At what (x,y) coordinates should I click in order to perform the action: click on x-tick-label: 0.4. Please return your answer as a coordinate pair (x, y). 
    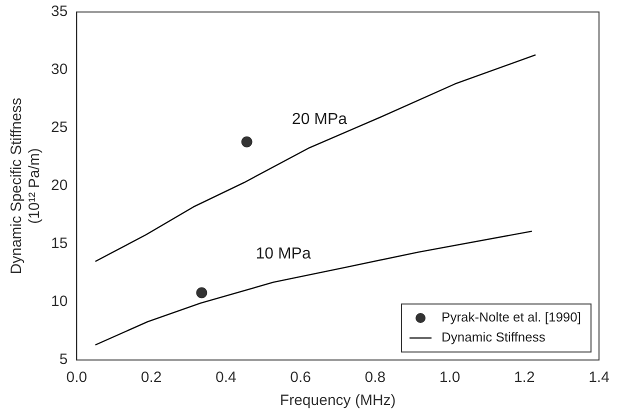
    Looking at the image, I should click on (225, 377).